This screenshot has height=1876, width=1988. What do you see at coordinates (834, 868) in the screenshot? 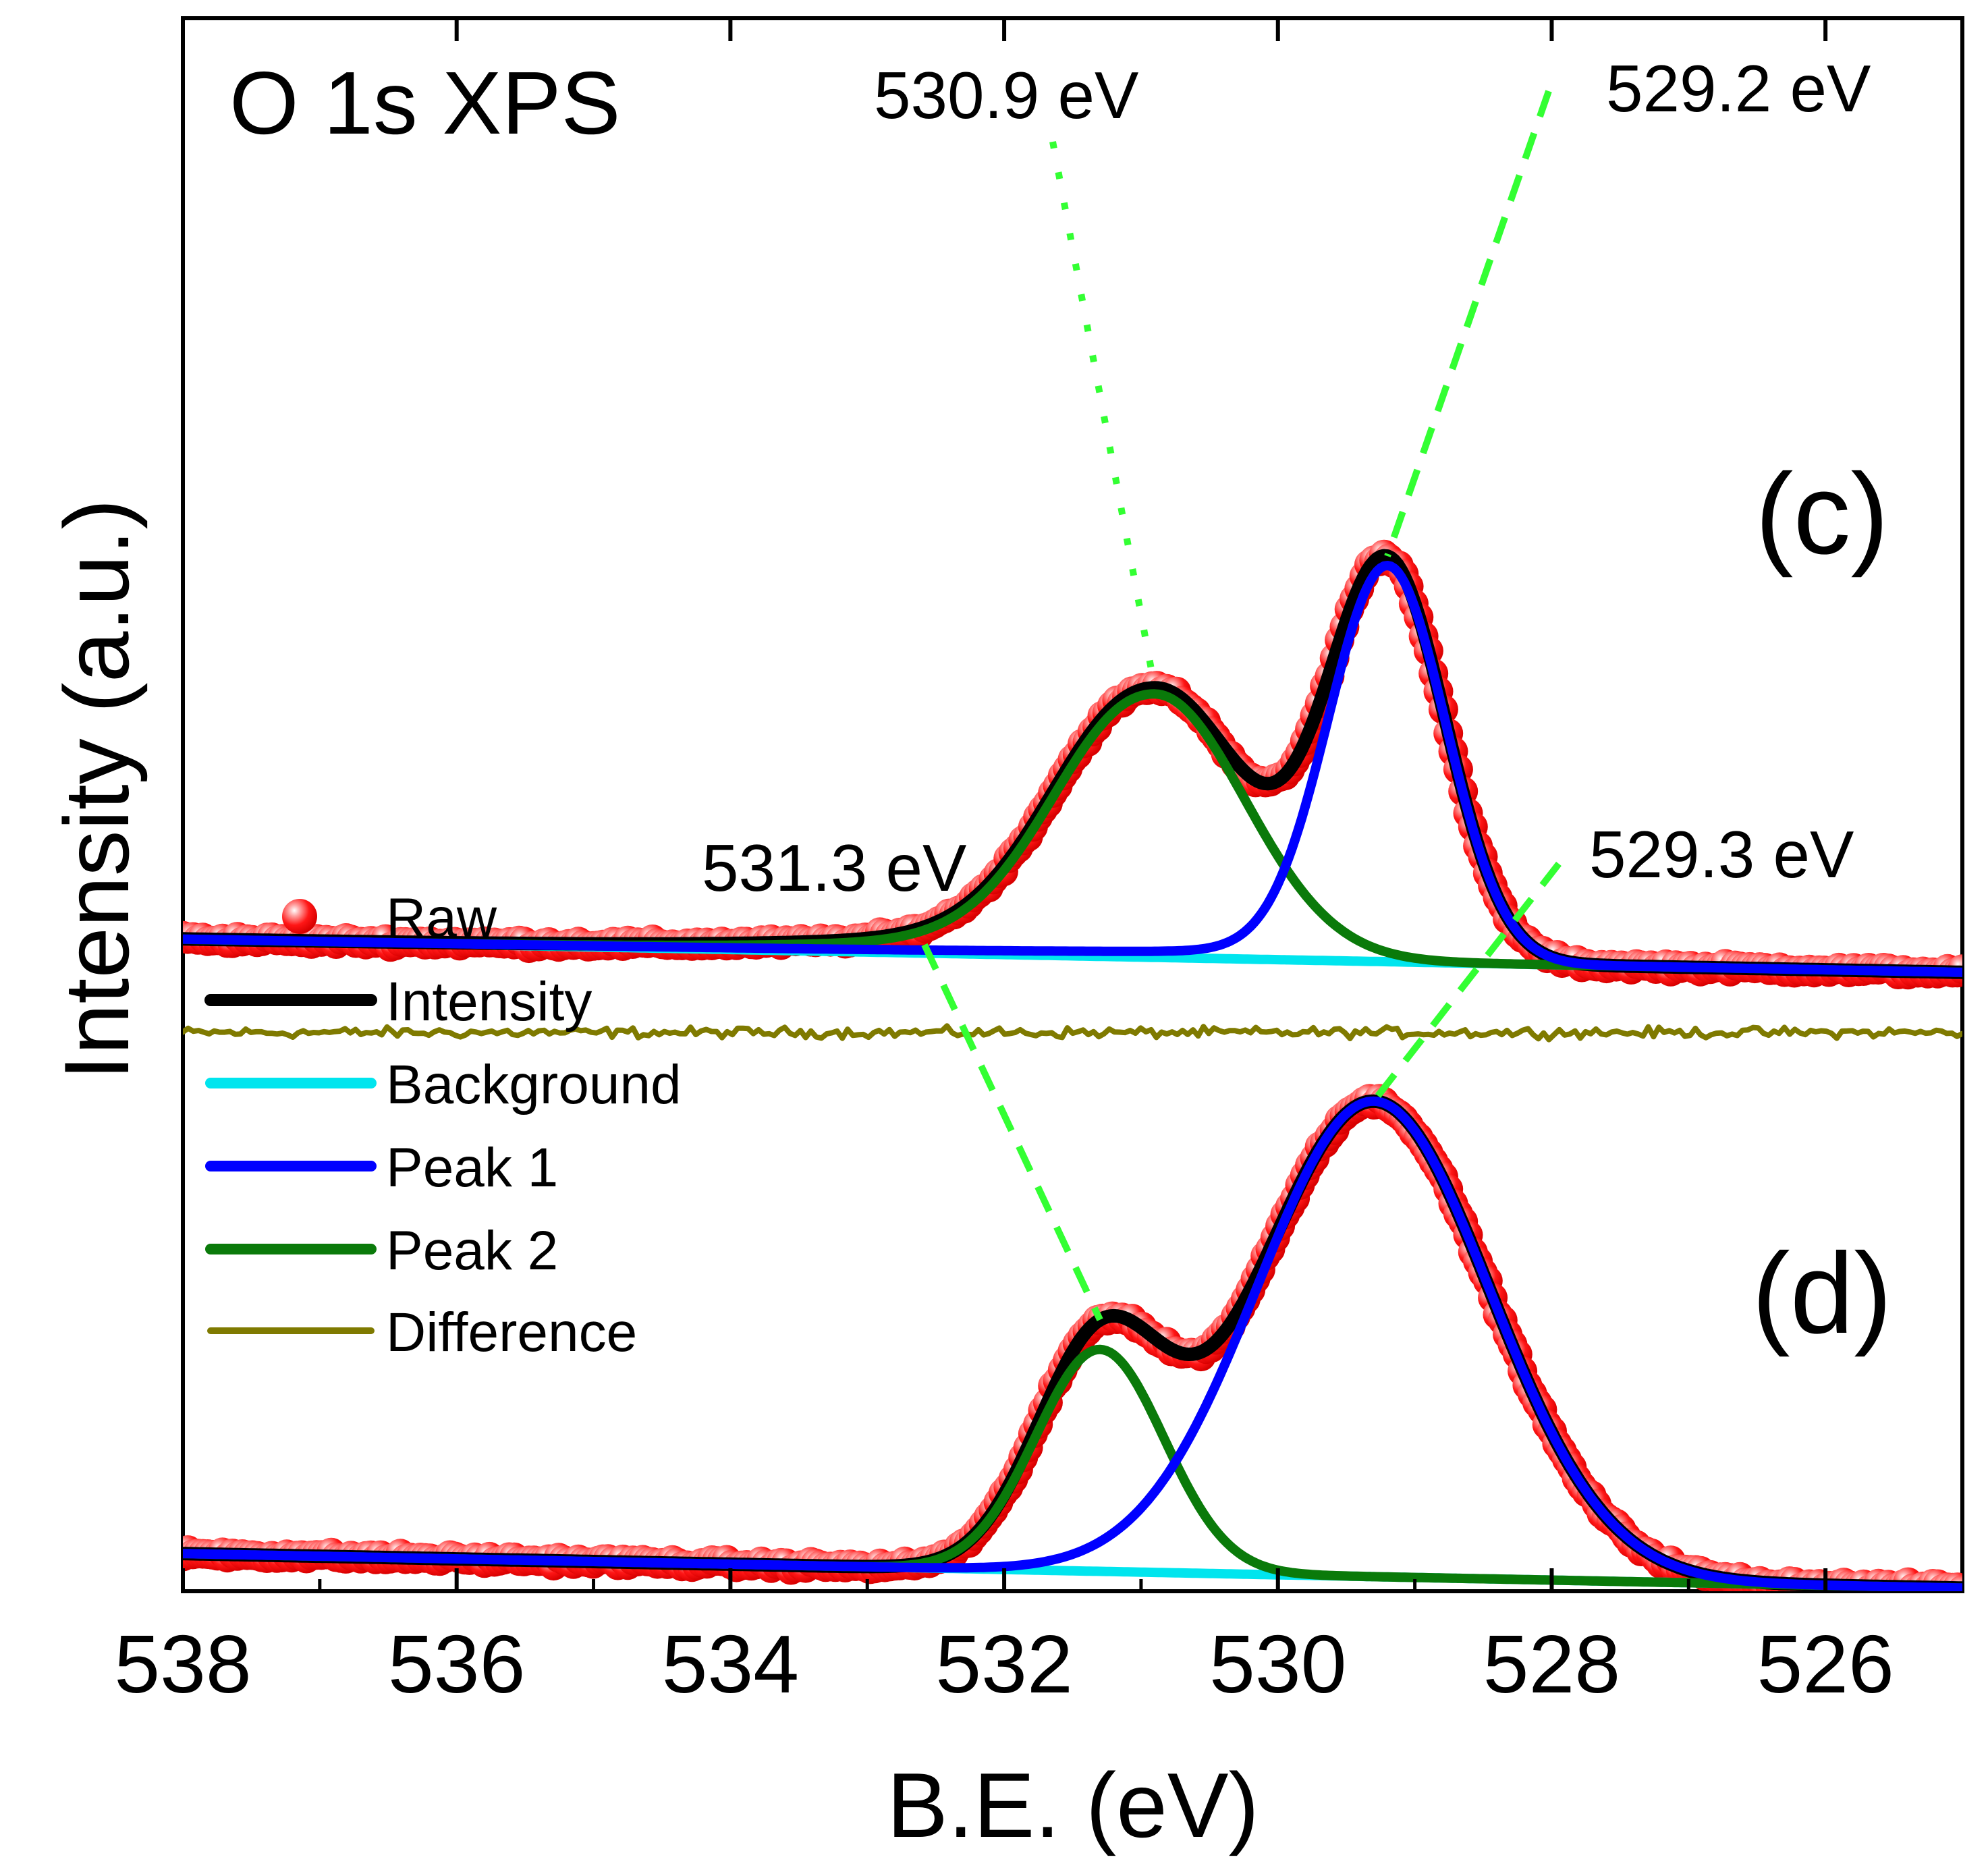
I see `peak-label-531-3: 531.3 eV` at bounding box center [834, 868].